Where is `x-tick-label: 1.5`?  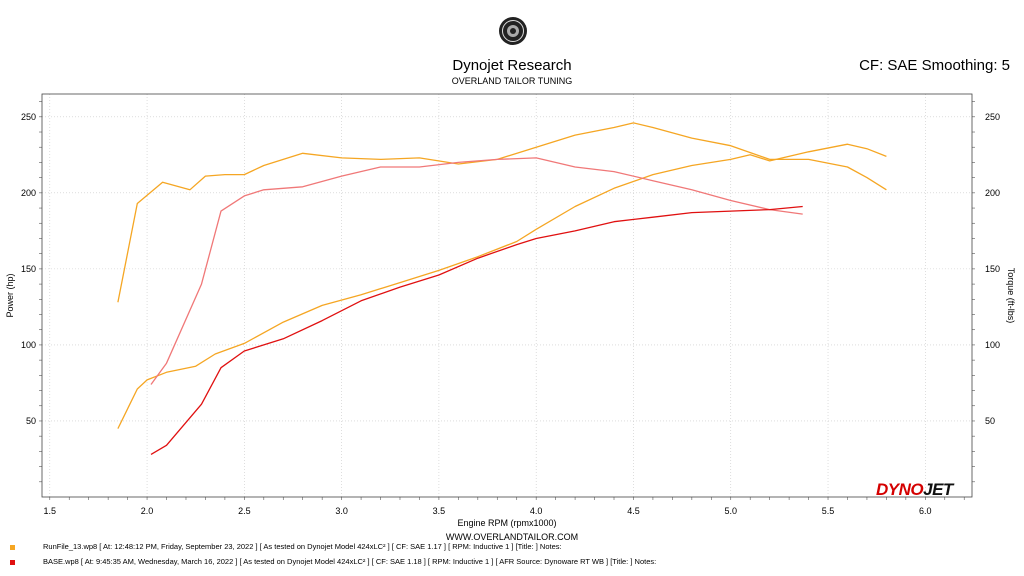
x-tick-label: 1.5 is located at coordinates (50, 511).